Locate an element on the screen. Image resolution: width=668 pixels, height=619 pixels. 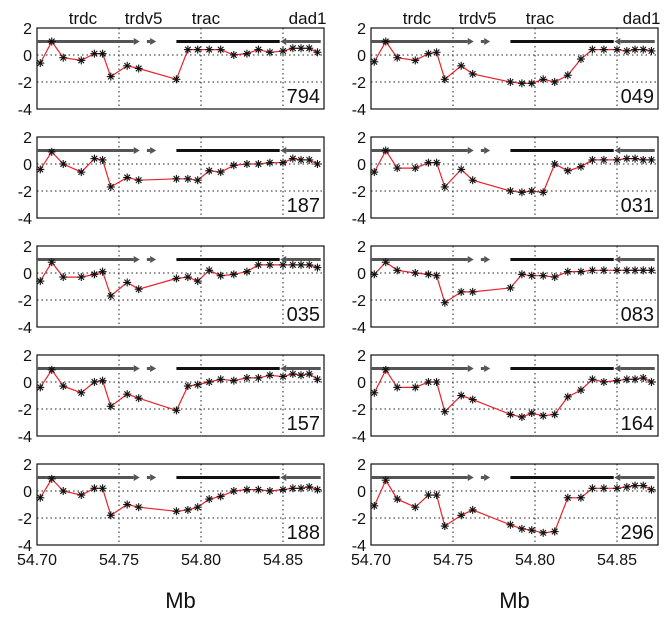
y-tick-label: -2 is located at coordinates (25, 301).